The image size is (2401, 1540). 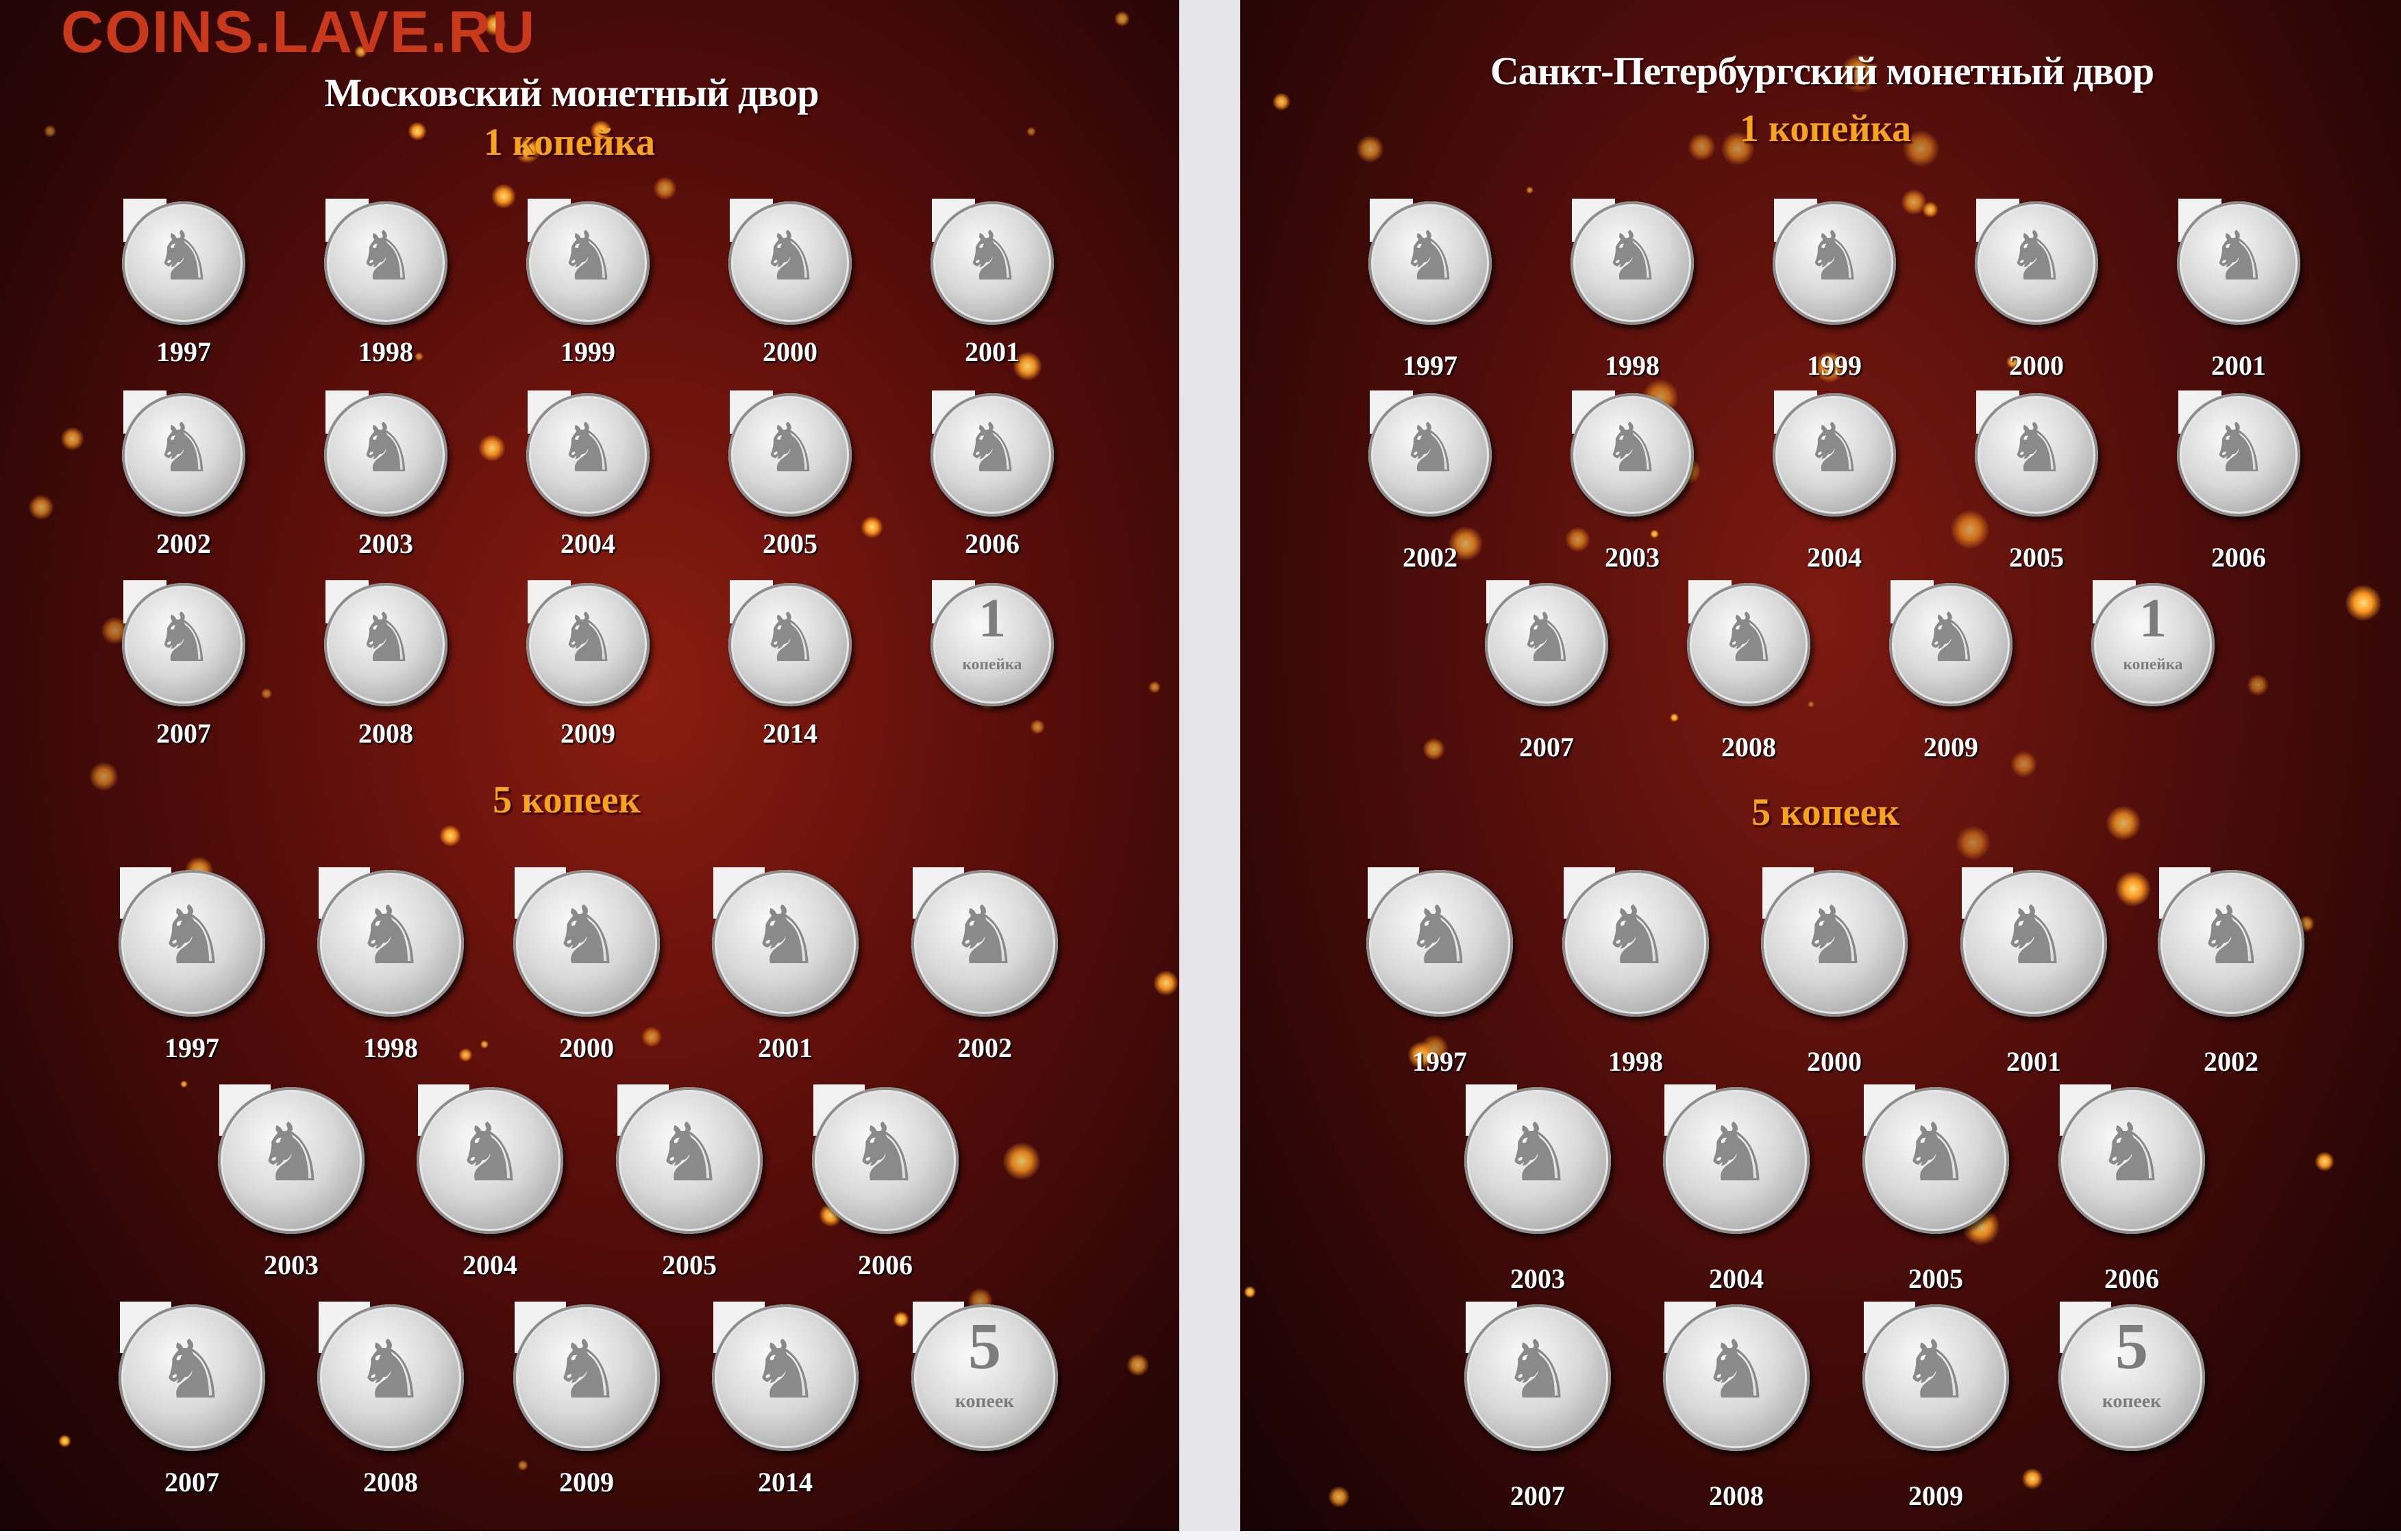 What do you see at coordinates (299, 32) in the screenshot?
I see `watermark: COINS.LAVE.RU` at bounding box center [299, 32].